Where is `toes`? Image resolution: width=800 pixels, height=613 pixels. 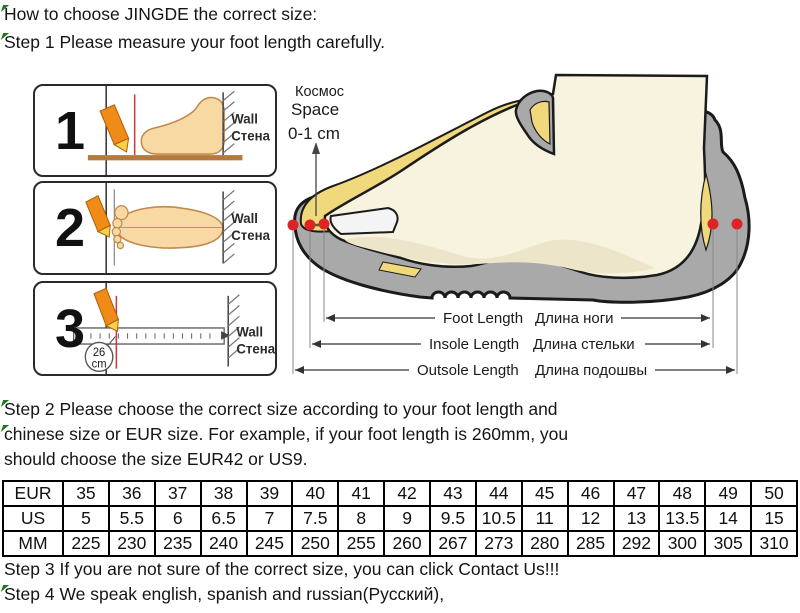
toes is located at coordinates (120, 227).